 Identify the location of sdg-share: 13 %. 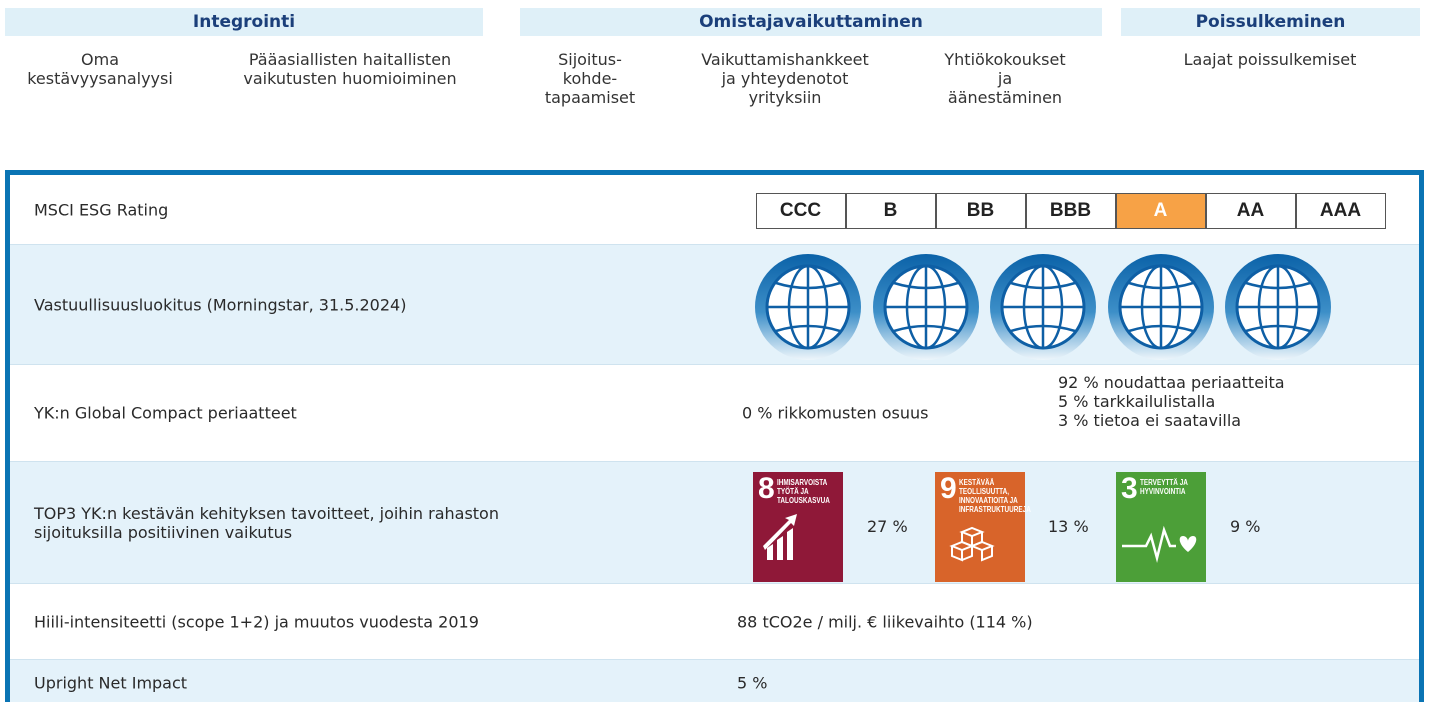
(1068, 526).